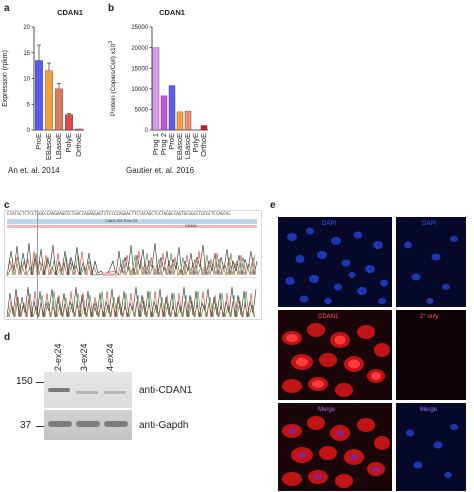 The height and width of the screenshot is (492, 474). Describe the element at coordinates (70, 12) in the screenshot. I see `panel-a-title: CDAN1` at that location.